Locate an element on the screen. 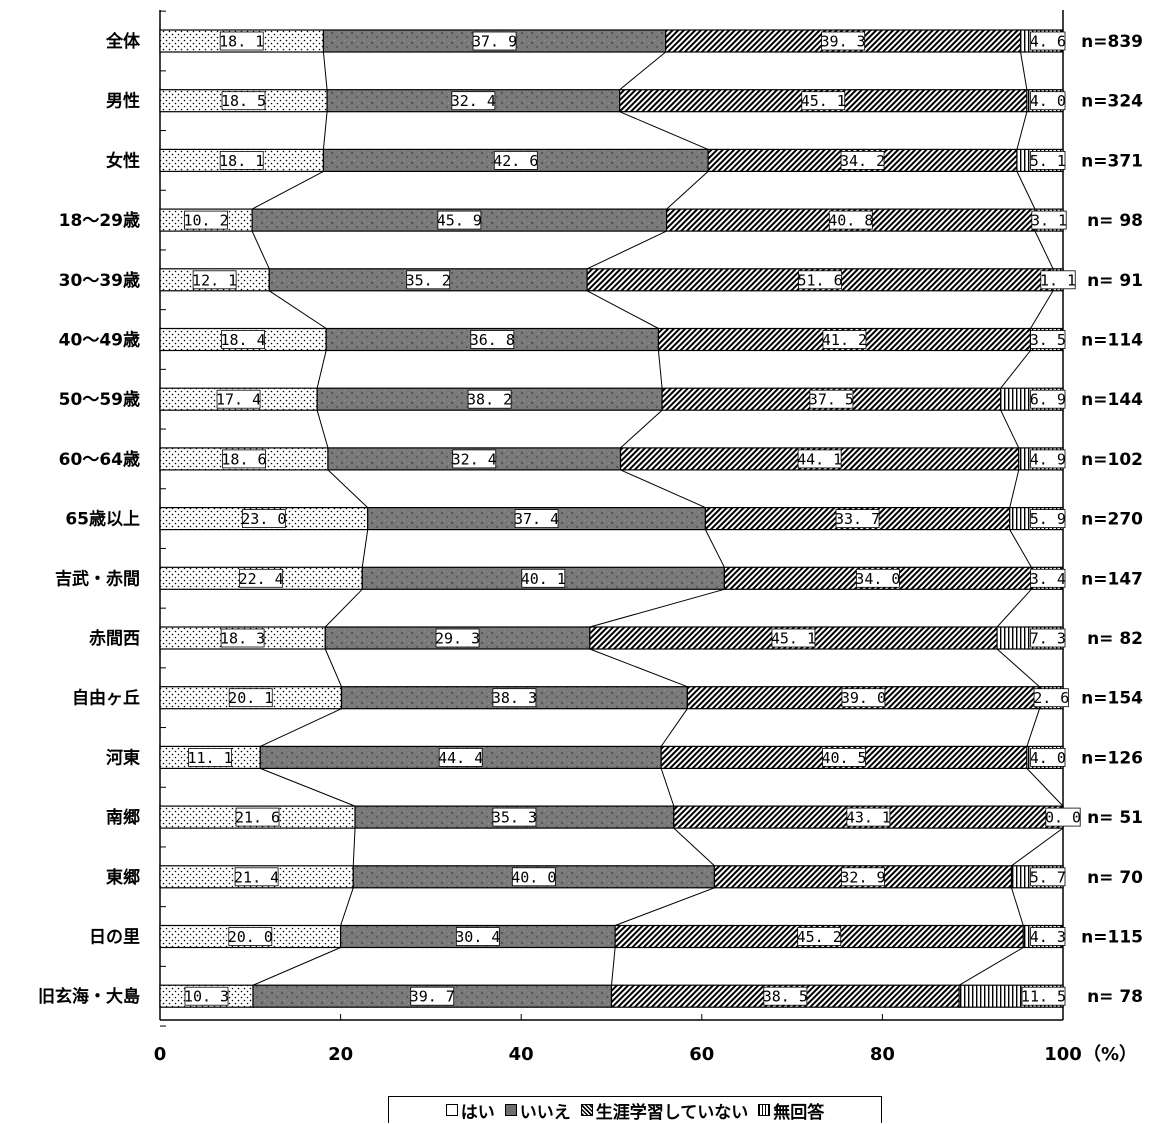  value-label-no-answer: 3. 5 is located at coordinates (1048, 340).